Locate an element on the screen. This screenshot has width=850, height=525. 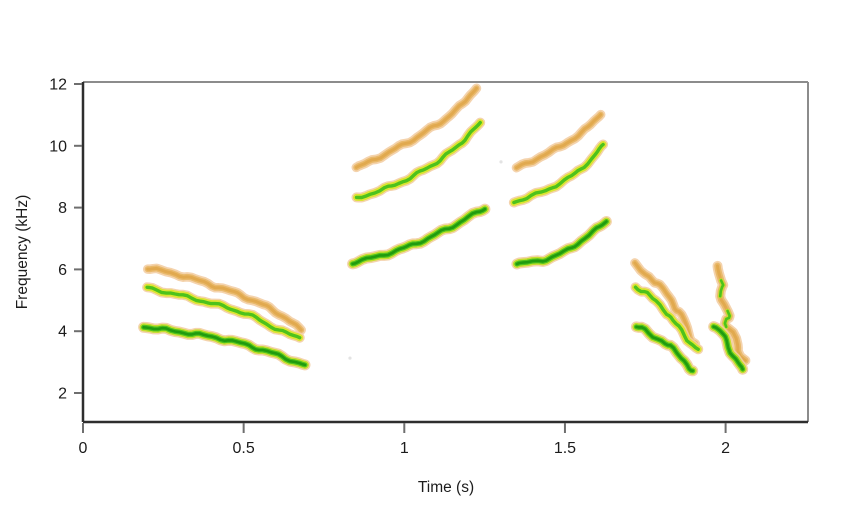
trace-note1-upper is located at coordinates (224, 299).